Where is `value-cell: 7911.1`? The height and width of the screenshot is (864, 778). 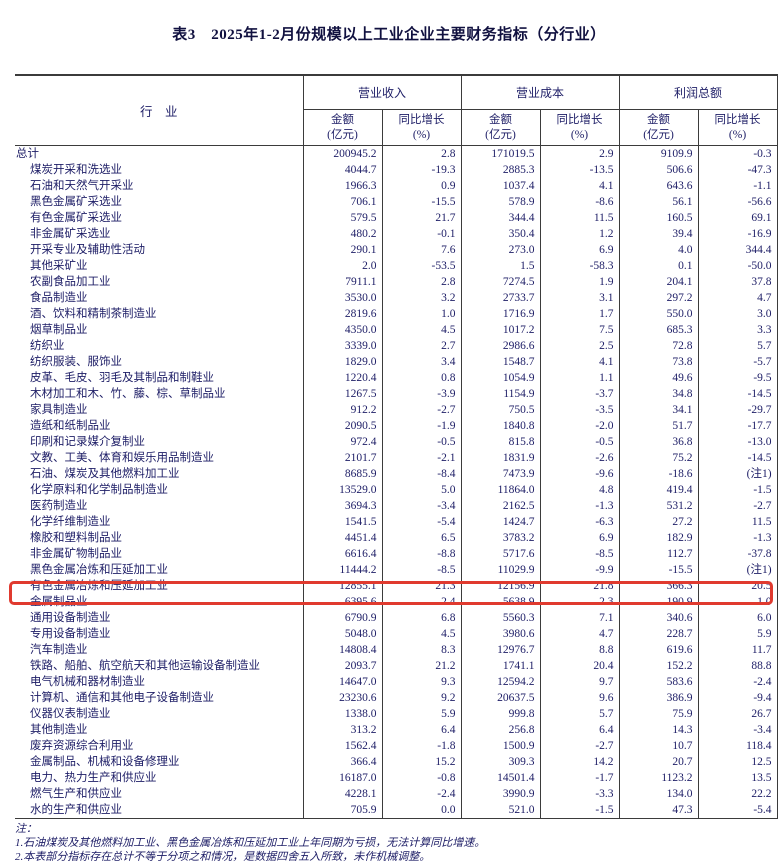
value-cell: 7911.1 is located at coordinates (342, 282).